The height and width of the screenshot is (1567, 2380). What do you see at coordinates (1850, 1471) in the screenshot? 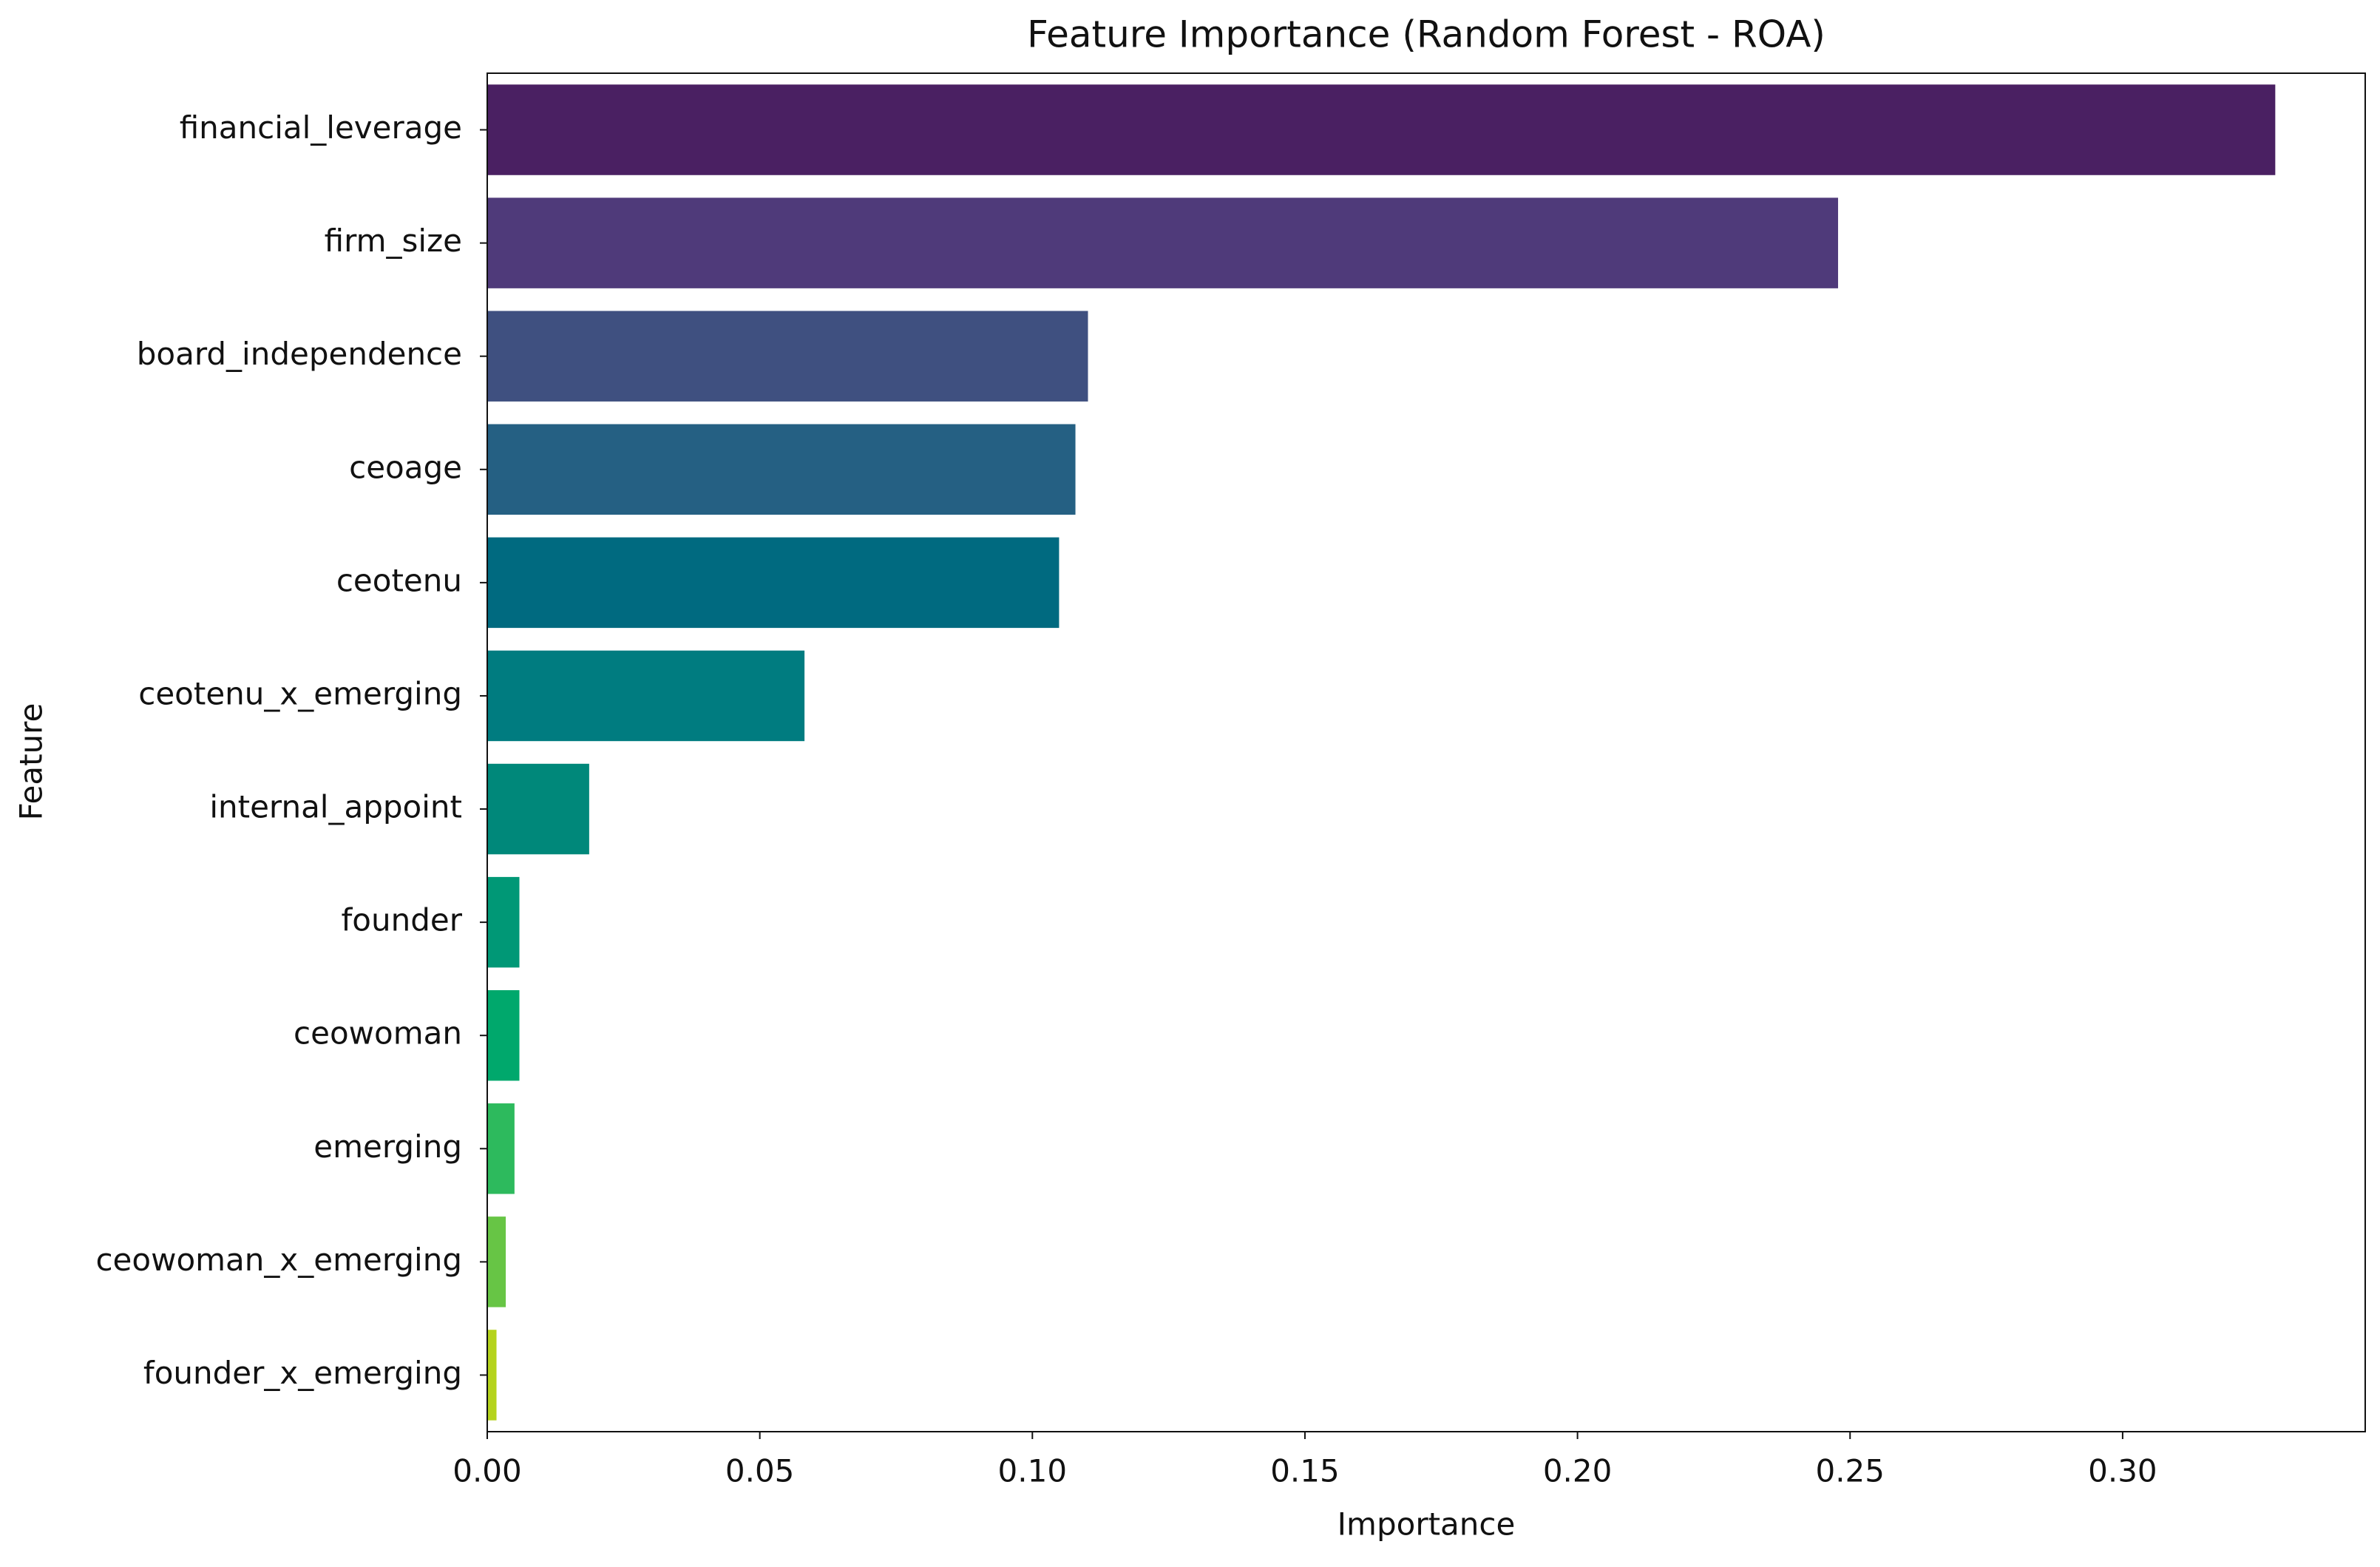
I see `x-tick-label: 0.25` at bounding box center [1850, 1471].